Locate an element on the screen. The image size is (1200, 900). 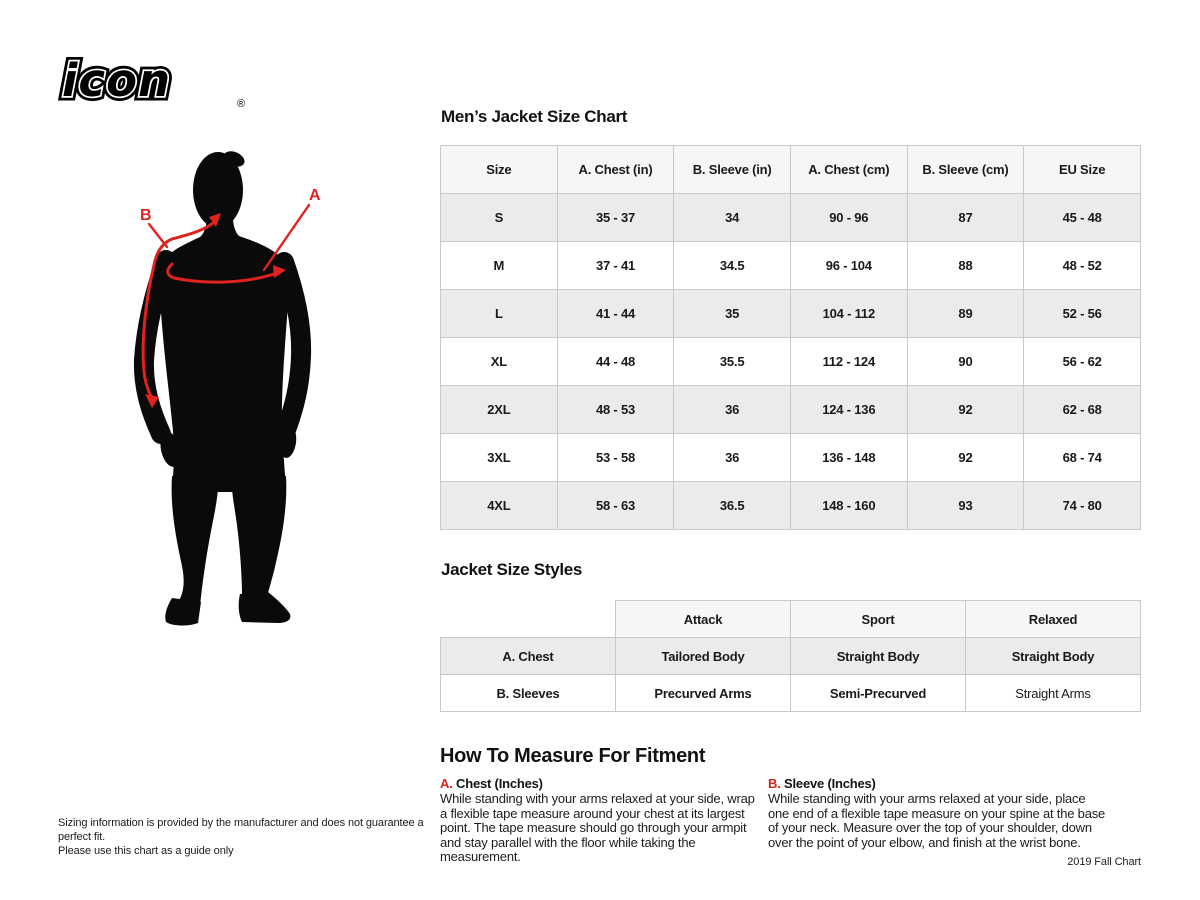
svg-text: icon is located at coordinates (116, 80).